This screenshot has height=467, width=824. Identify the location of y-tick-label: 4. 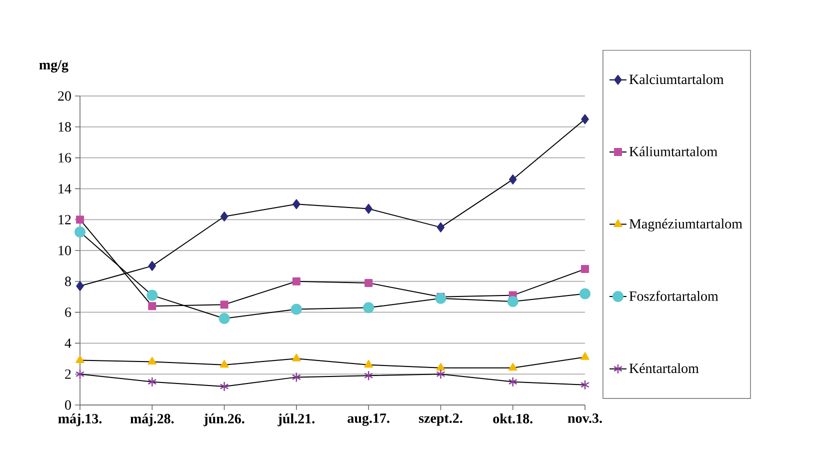
(68, 343).